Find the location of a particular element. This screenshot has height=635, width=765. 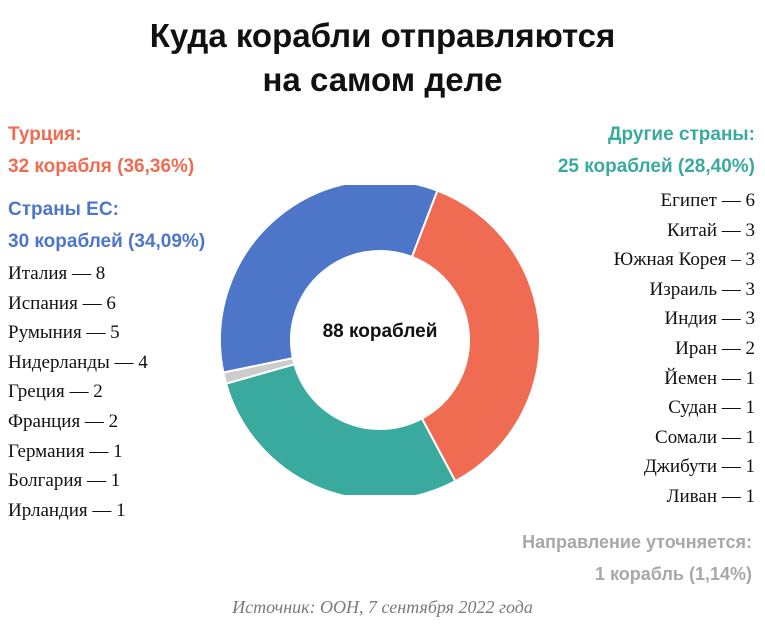

donut-center-label: 88 кораблей is located at coordinates (380, 331).